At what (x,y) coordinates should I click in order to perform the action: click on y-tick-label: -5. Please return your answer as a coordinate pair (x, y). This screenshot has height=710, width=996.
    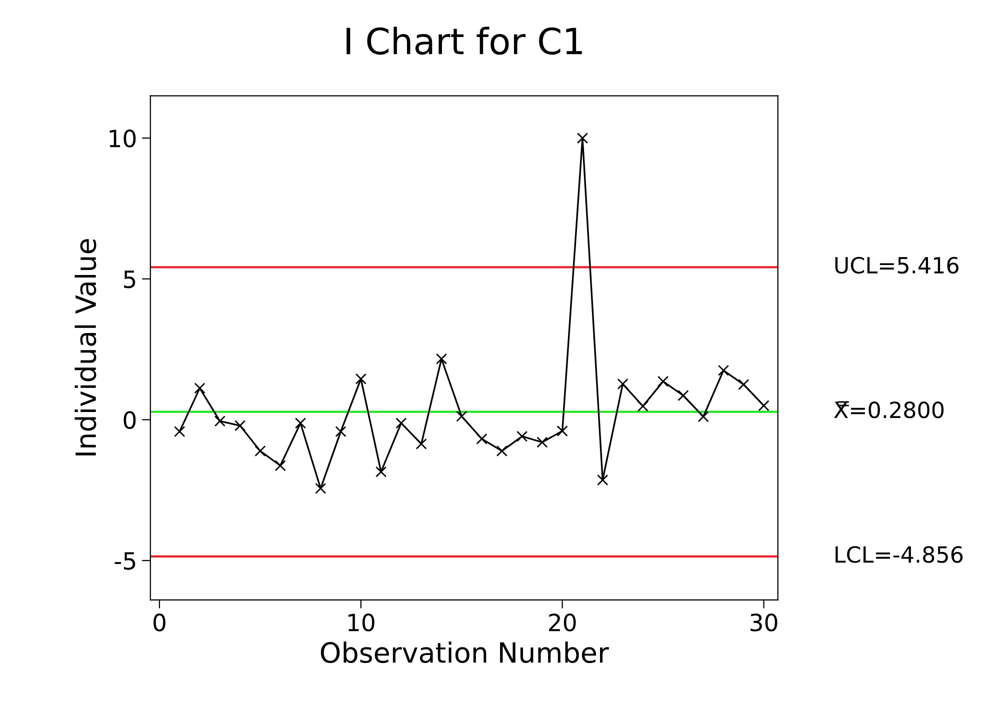
    Looking at the image, I should click on (125, 561).